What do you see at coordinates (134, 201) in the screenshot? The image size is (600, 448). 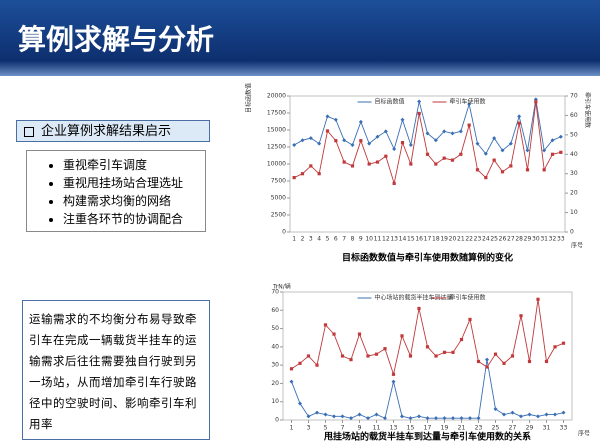 I see `bullet: 构建需求均衡的网络` at bounding box center [134, 201].